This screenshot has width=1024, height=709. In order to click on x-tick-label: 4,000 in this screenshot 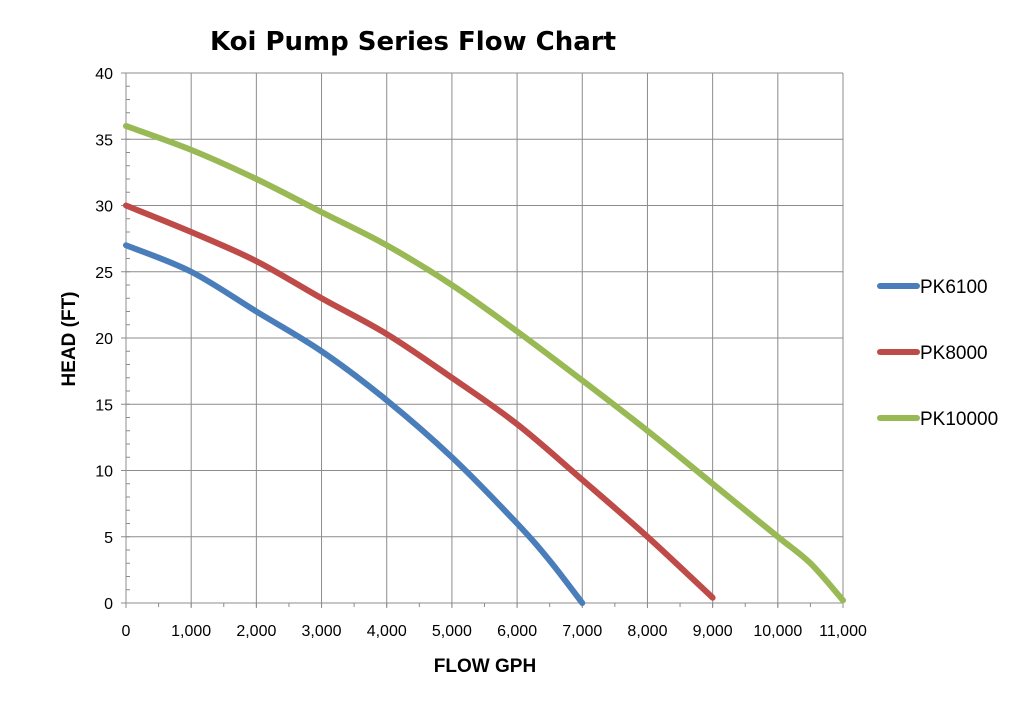, I will do `click(387, 631)`.